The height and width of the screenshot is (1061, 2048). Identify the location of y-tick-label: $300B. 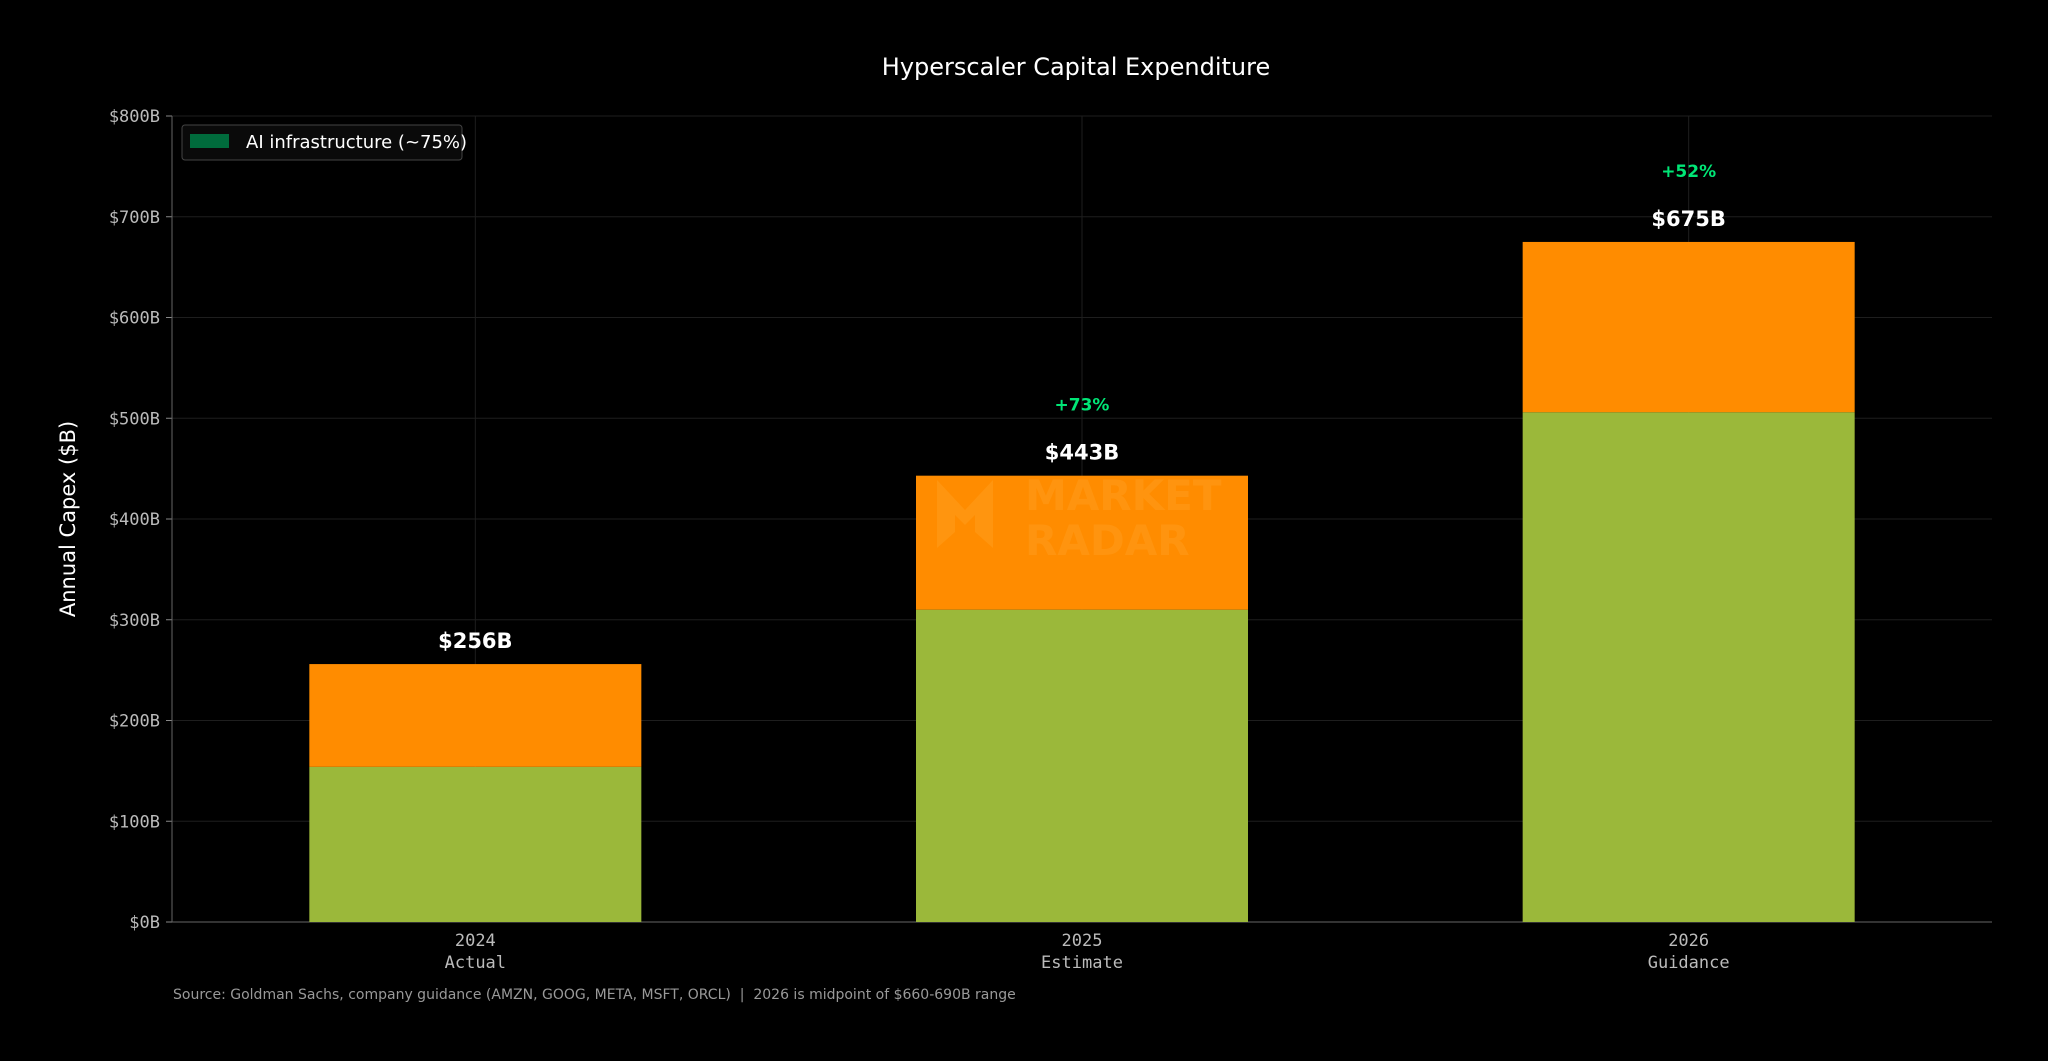
(134, 621).